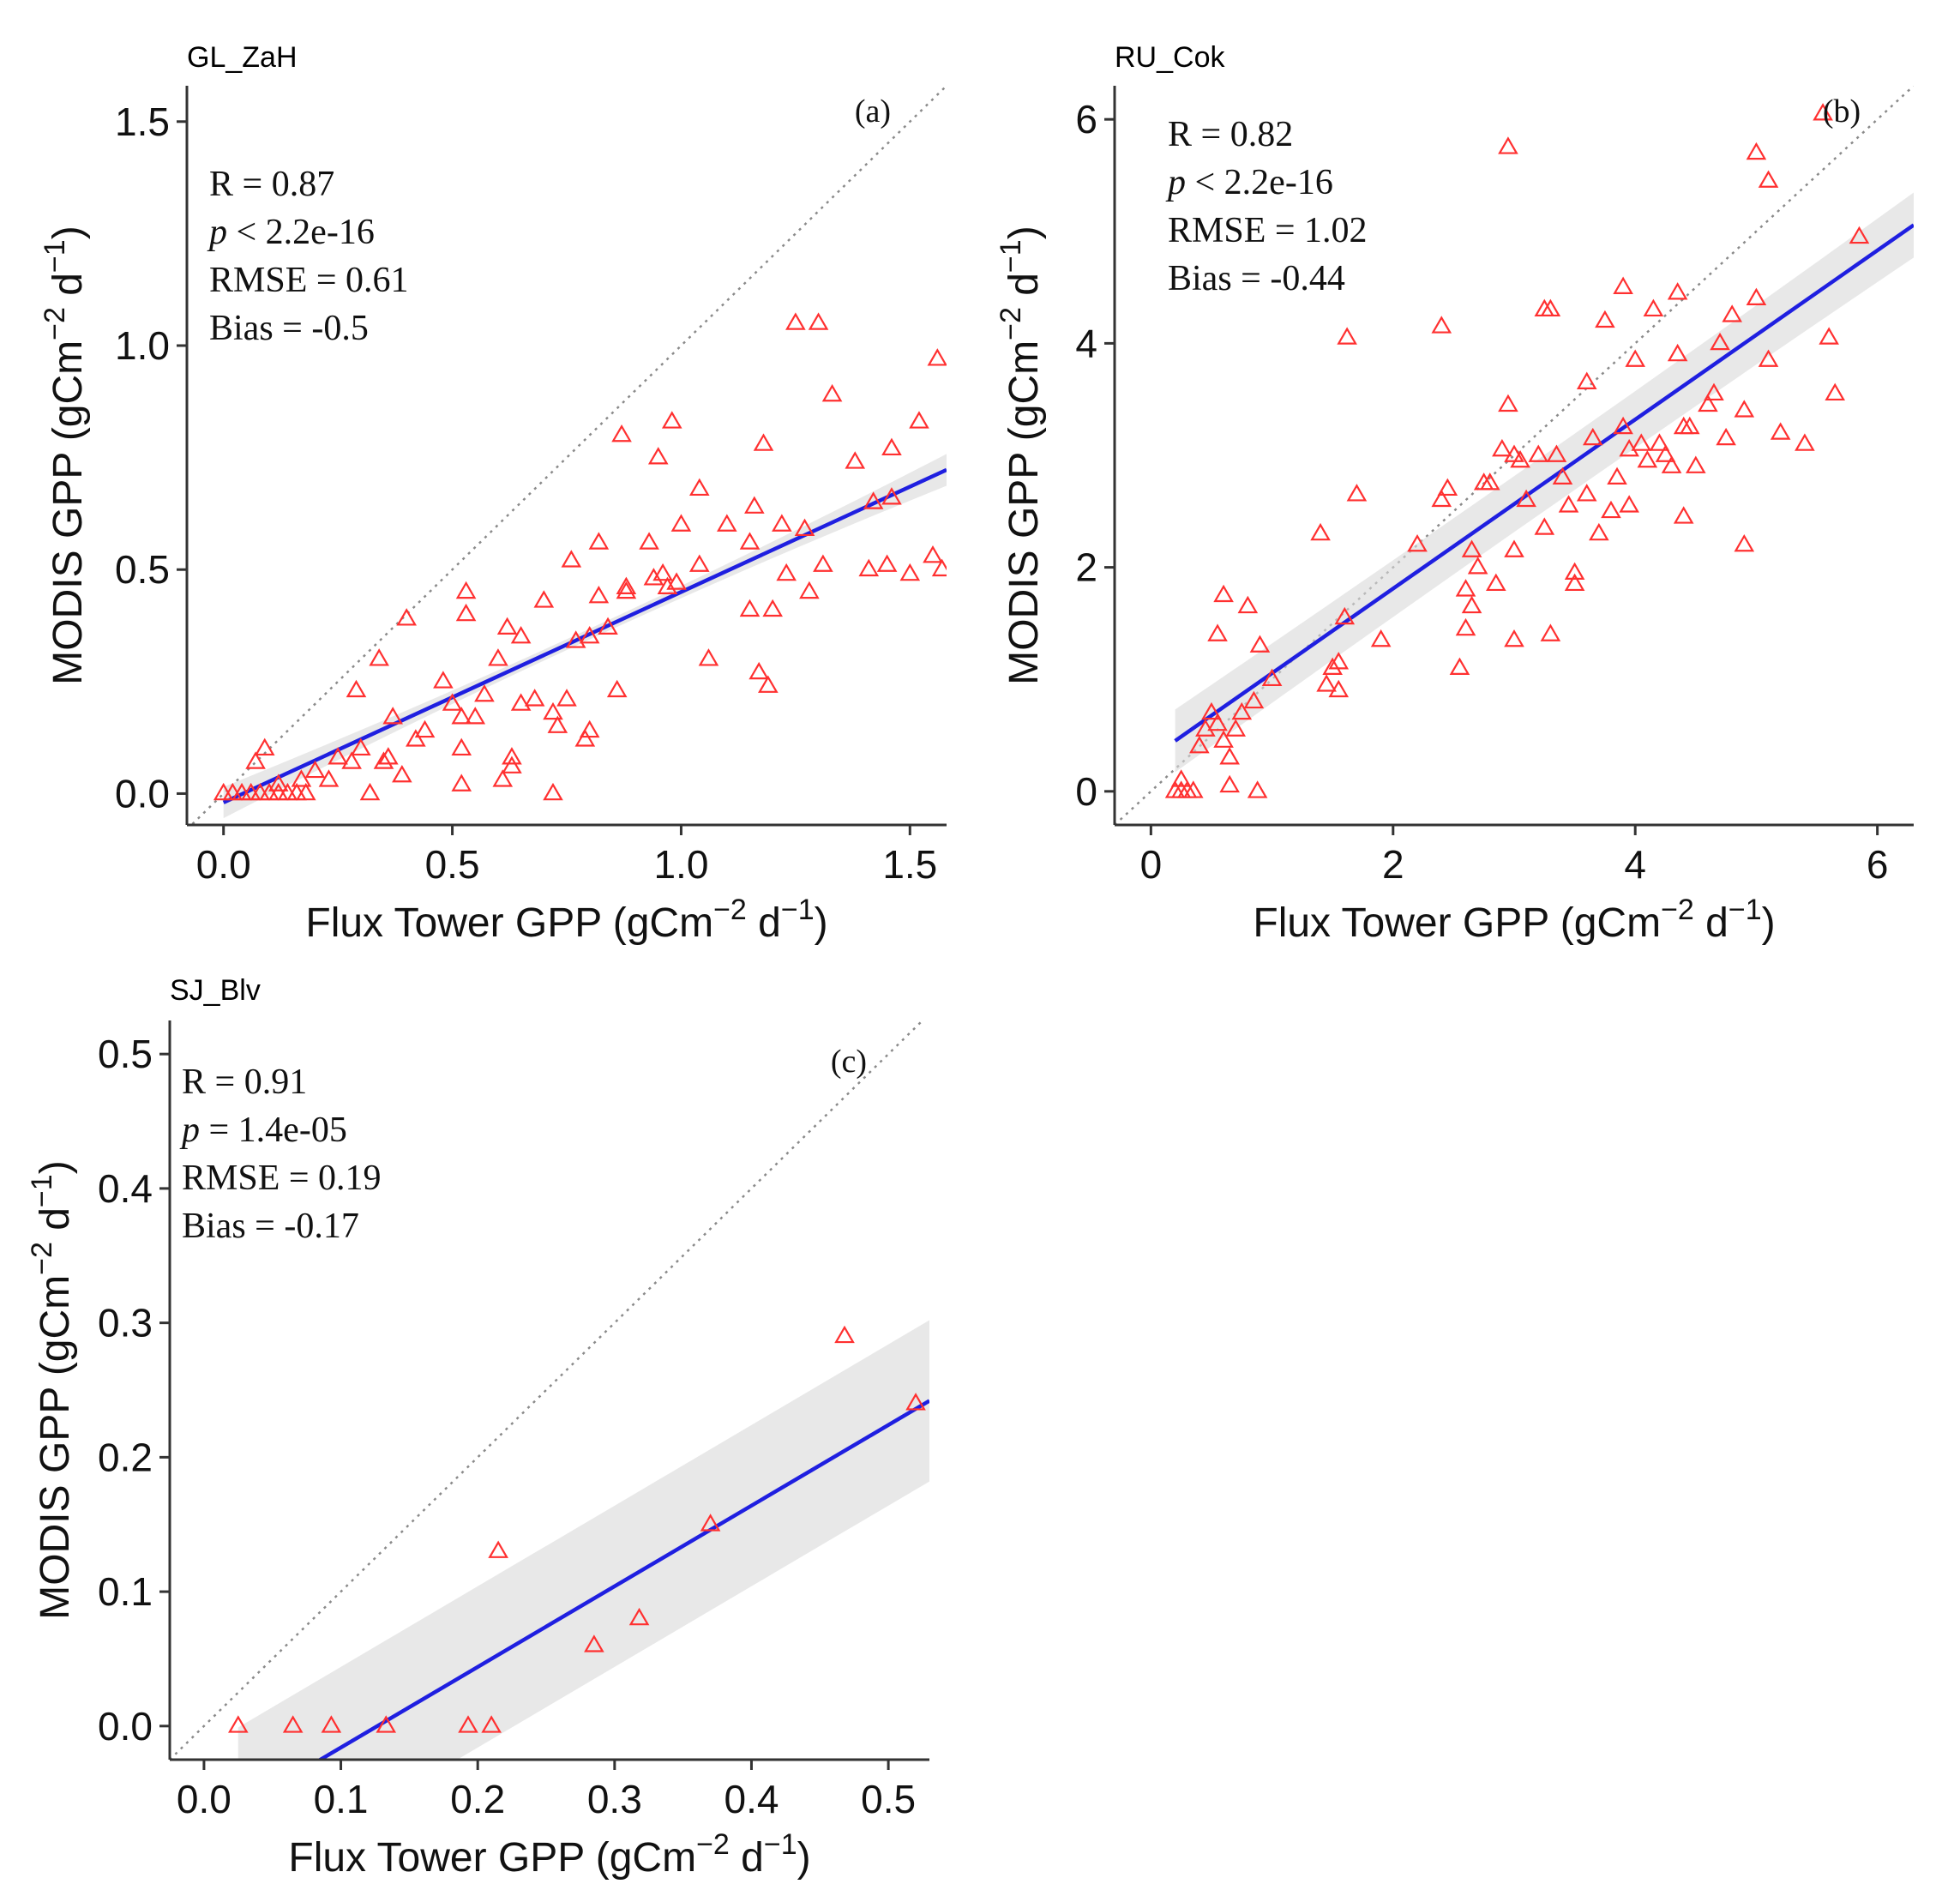 The width and height of the screenshot is (1960, 1890). Describe the element at coordinates (1230, 134) in the screenshot. I see `stat-r: R = 0.82` at that location.